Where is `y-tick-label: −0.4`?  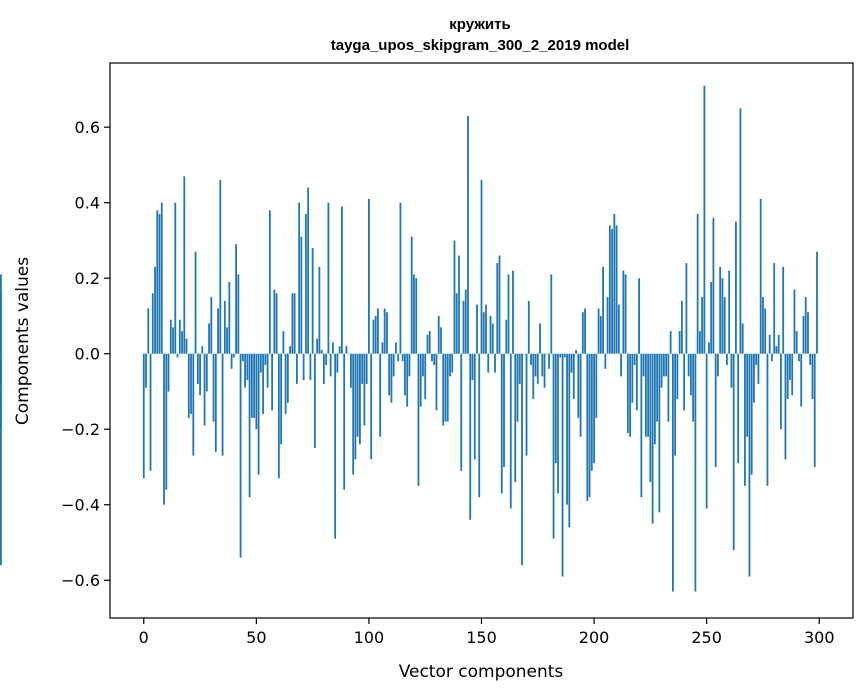
y-tick-label: −0.4 is located at coordinates (80, 505).